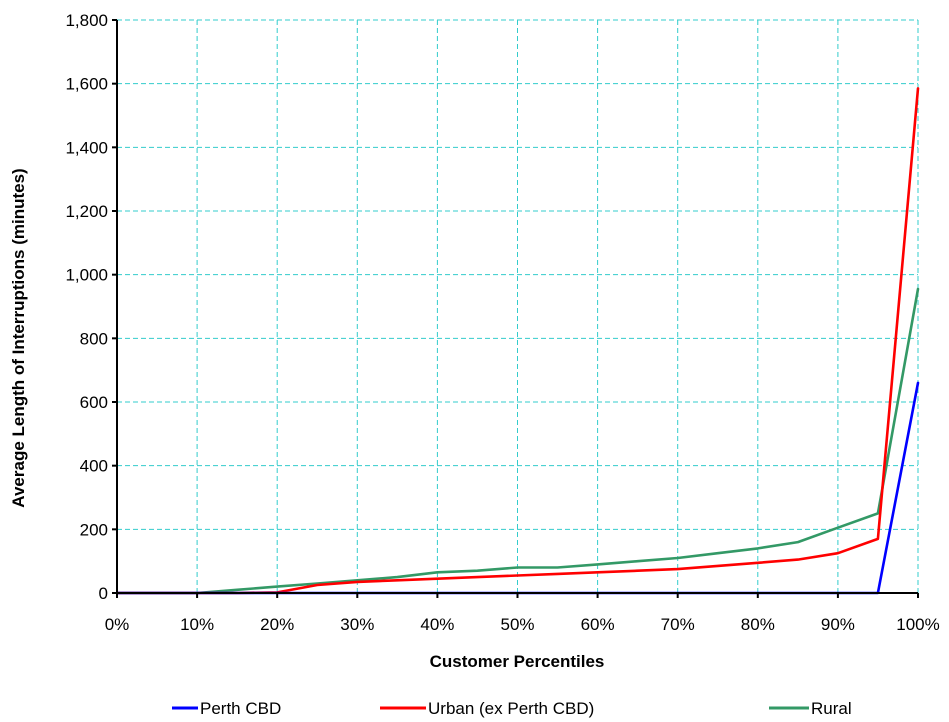  I want to click on legend-item-urban: Urban (ex Perth CBD), so click(487, 708).